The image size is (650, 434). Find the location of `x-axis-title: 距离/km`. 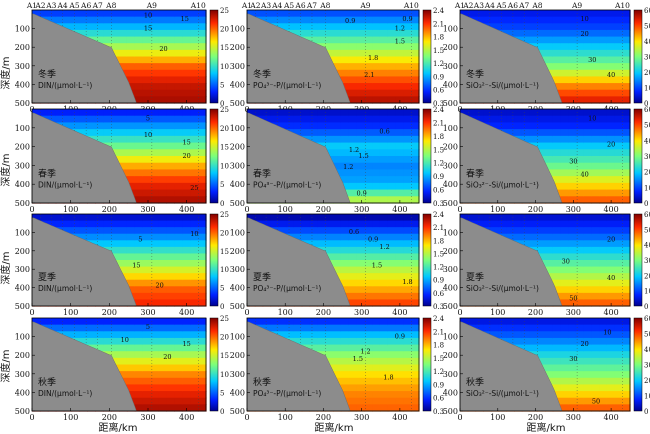

x-axis-title: 距离/km is located at coordinates (546, 427).